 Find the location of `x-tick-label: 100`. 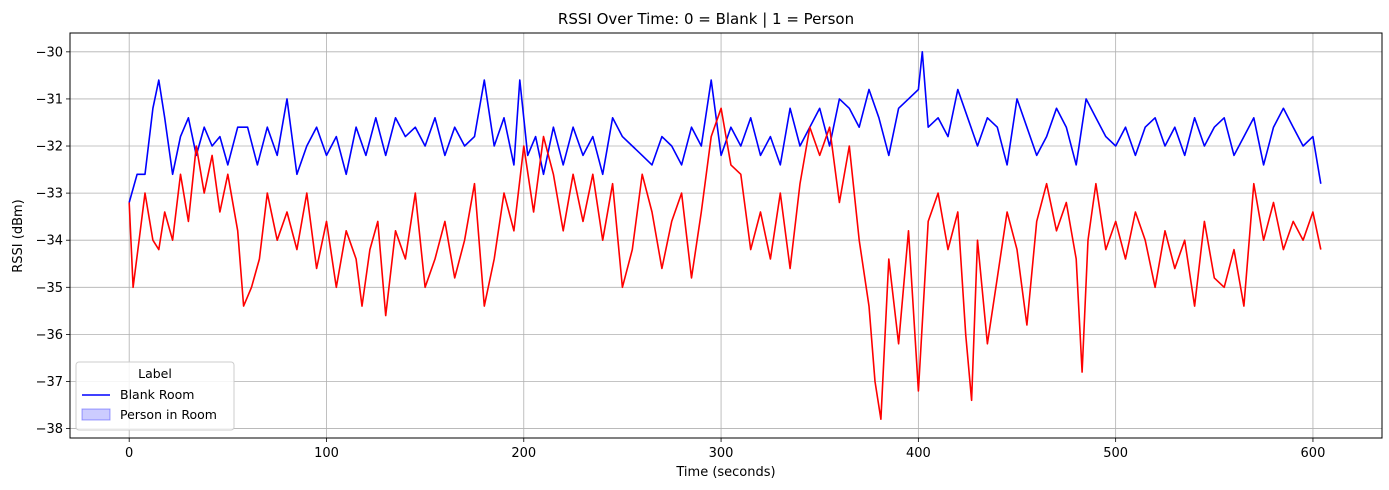

x-tick-label: 100 is located at coordinates (326, 453).